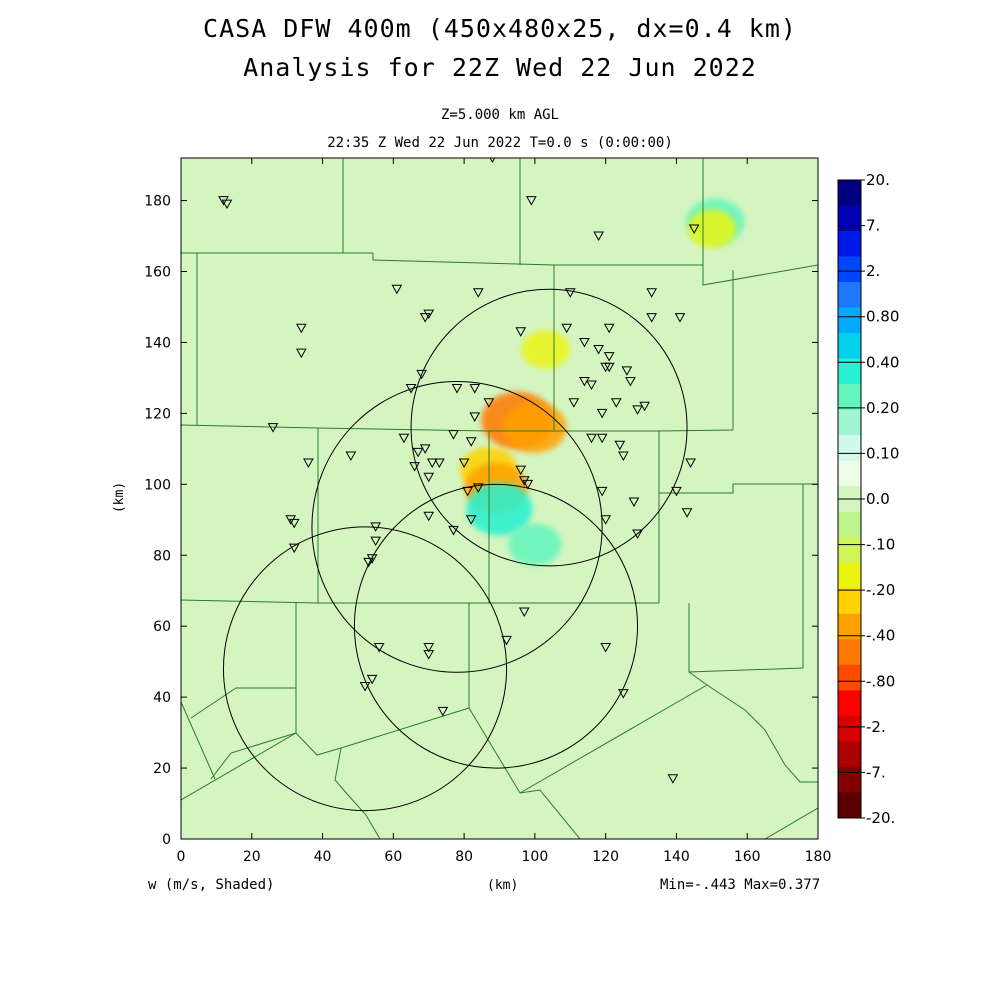 The height and width of the screenshot is (1000, 1000). Describe the element at coordinates (876, 772) in the screenshot. I see `colorbar-label: -7.` at that location.